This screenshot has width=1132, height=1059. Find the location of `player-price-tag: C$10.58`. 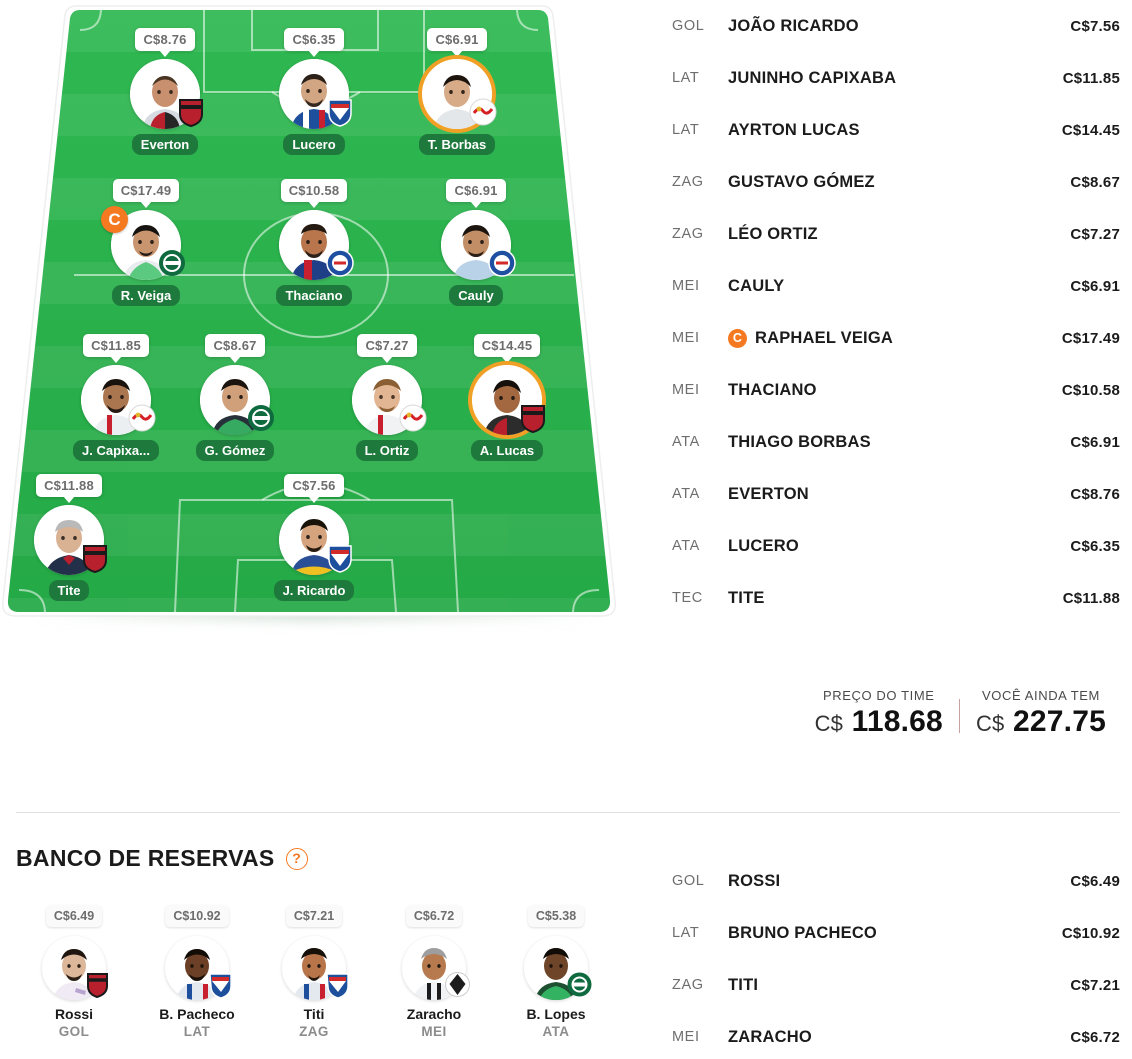

player-price-tag: C$10.58 is located at coordinates (314, 193).